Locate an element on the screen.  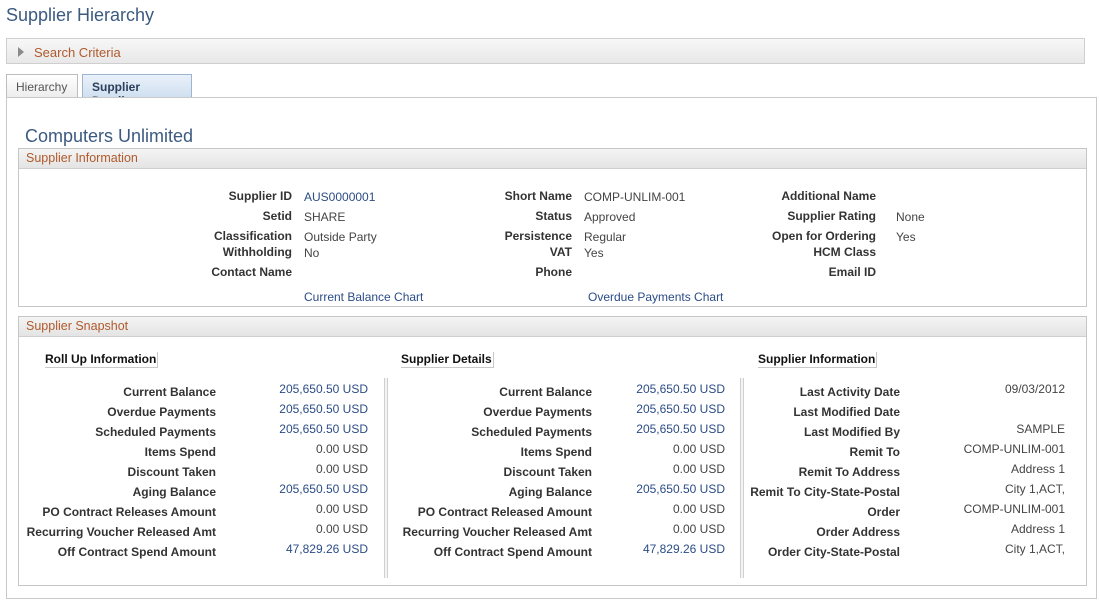
persistence-label: Persistence is located at coordinates (538, 236).